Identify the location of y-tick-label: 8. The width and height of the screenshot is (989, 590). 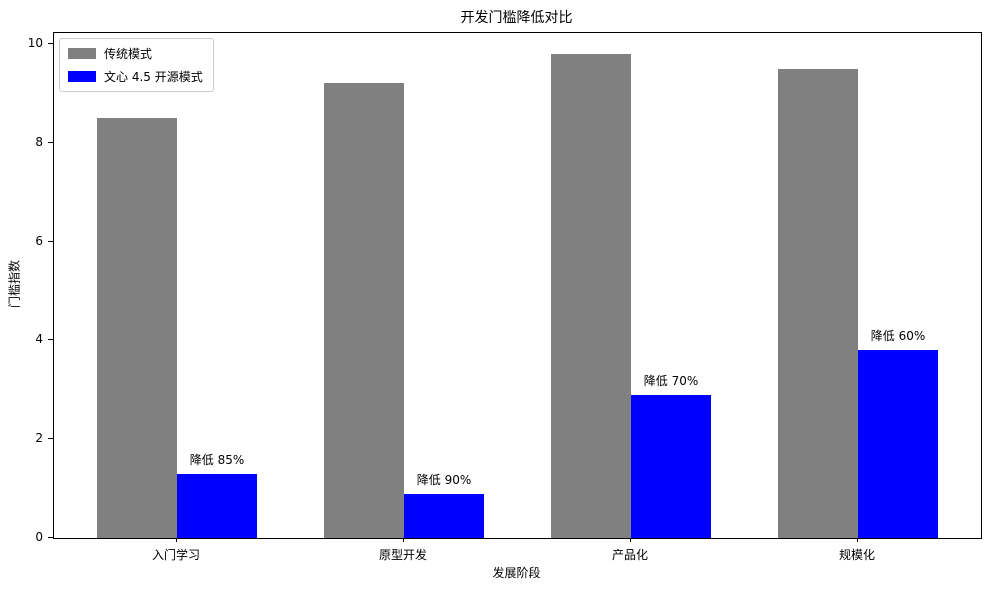
(39, 142).